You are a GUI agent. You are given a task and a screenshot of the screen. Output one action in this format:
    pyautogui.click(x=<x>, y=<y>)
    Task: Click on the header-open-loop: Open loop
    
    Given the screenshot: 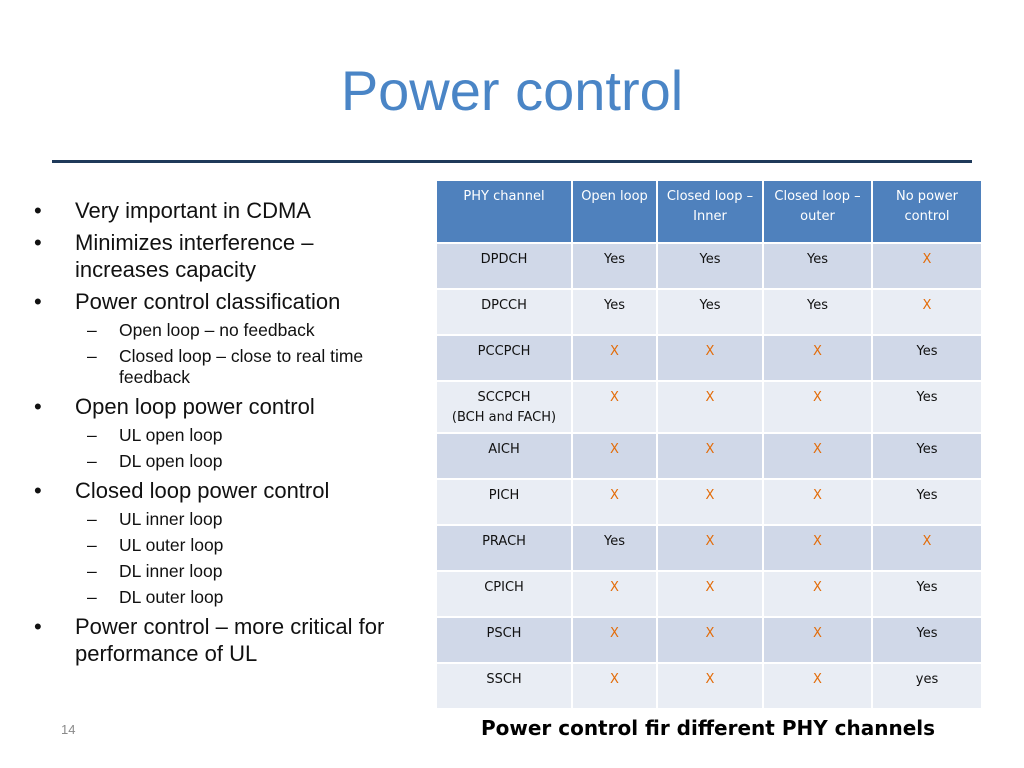 What is the action you would take?
    pyautogui.click(x=614, y=211)
    